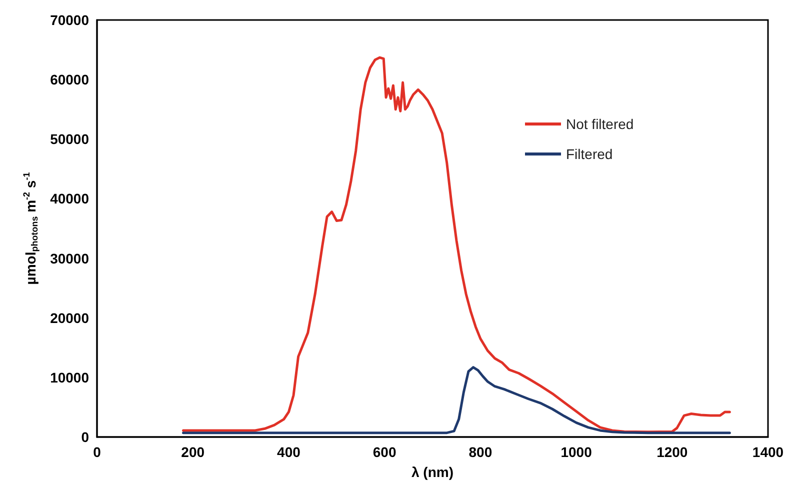 The width and height of the screenshot is (798, 495). Describe the element at coordinates (70, 377) in the screenshot. I see `y-tick-label: 10000` at that location.